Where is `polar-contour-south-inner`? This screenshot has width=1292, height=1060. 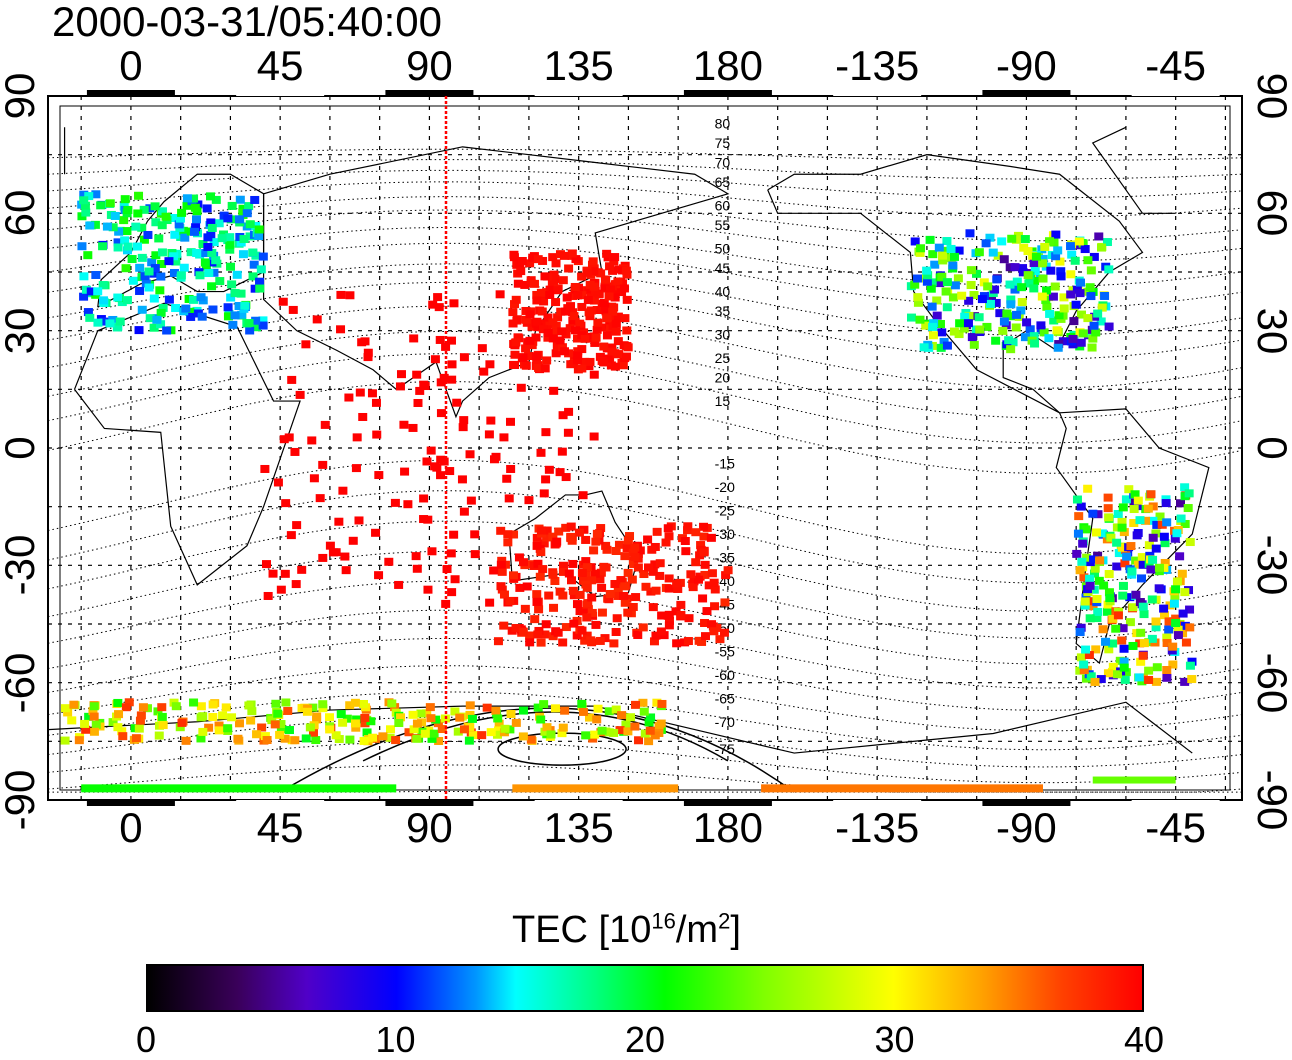
polar-contour-south-inner is located at coordinates (562, 749).